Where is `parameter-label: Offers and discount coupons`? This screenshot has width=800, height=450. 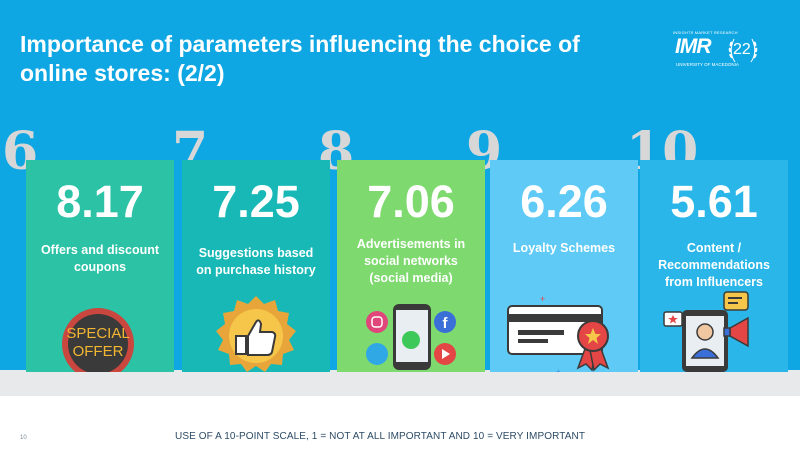
parameter-label: Offers and discount coupons is located at coordinates (100, 258).